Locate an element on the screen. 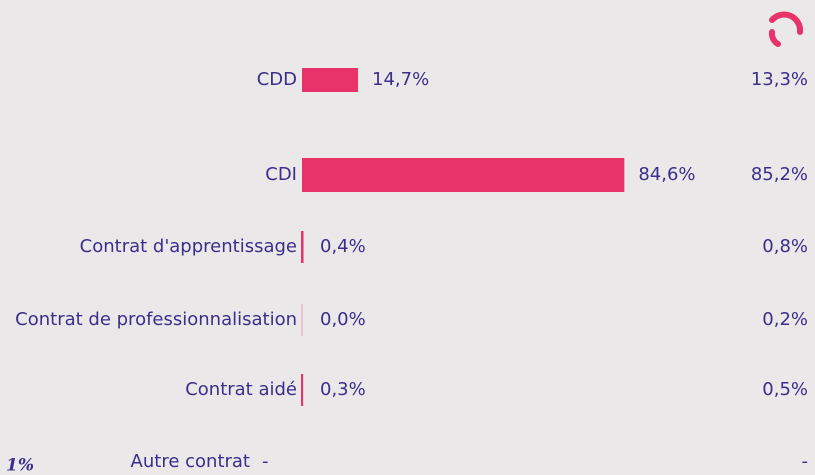 The width and height of the screenshot is (815, 475). category-label: CDD is located at coordinates (277, 79).